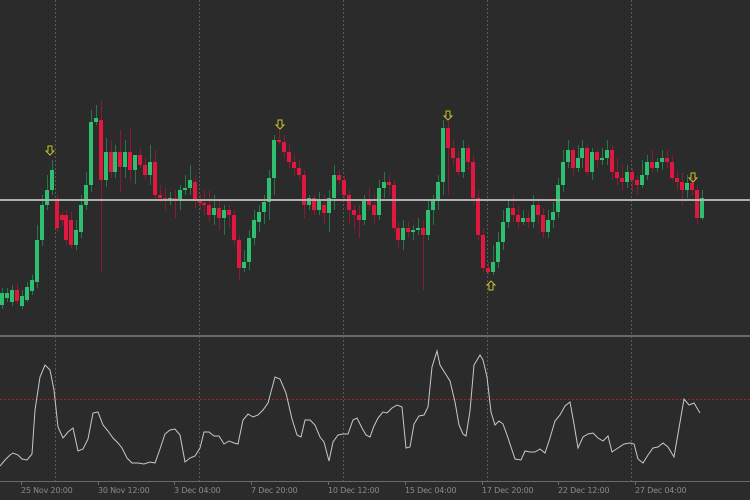 The height and width of the screenshot is (500, 750). What do you see at coordinates (375, 481) in the screenshot?
I see `x-axis-line` at bounding box center [375, 481].